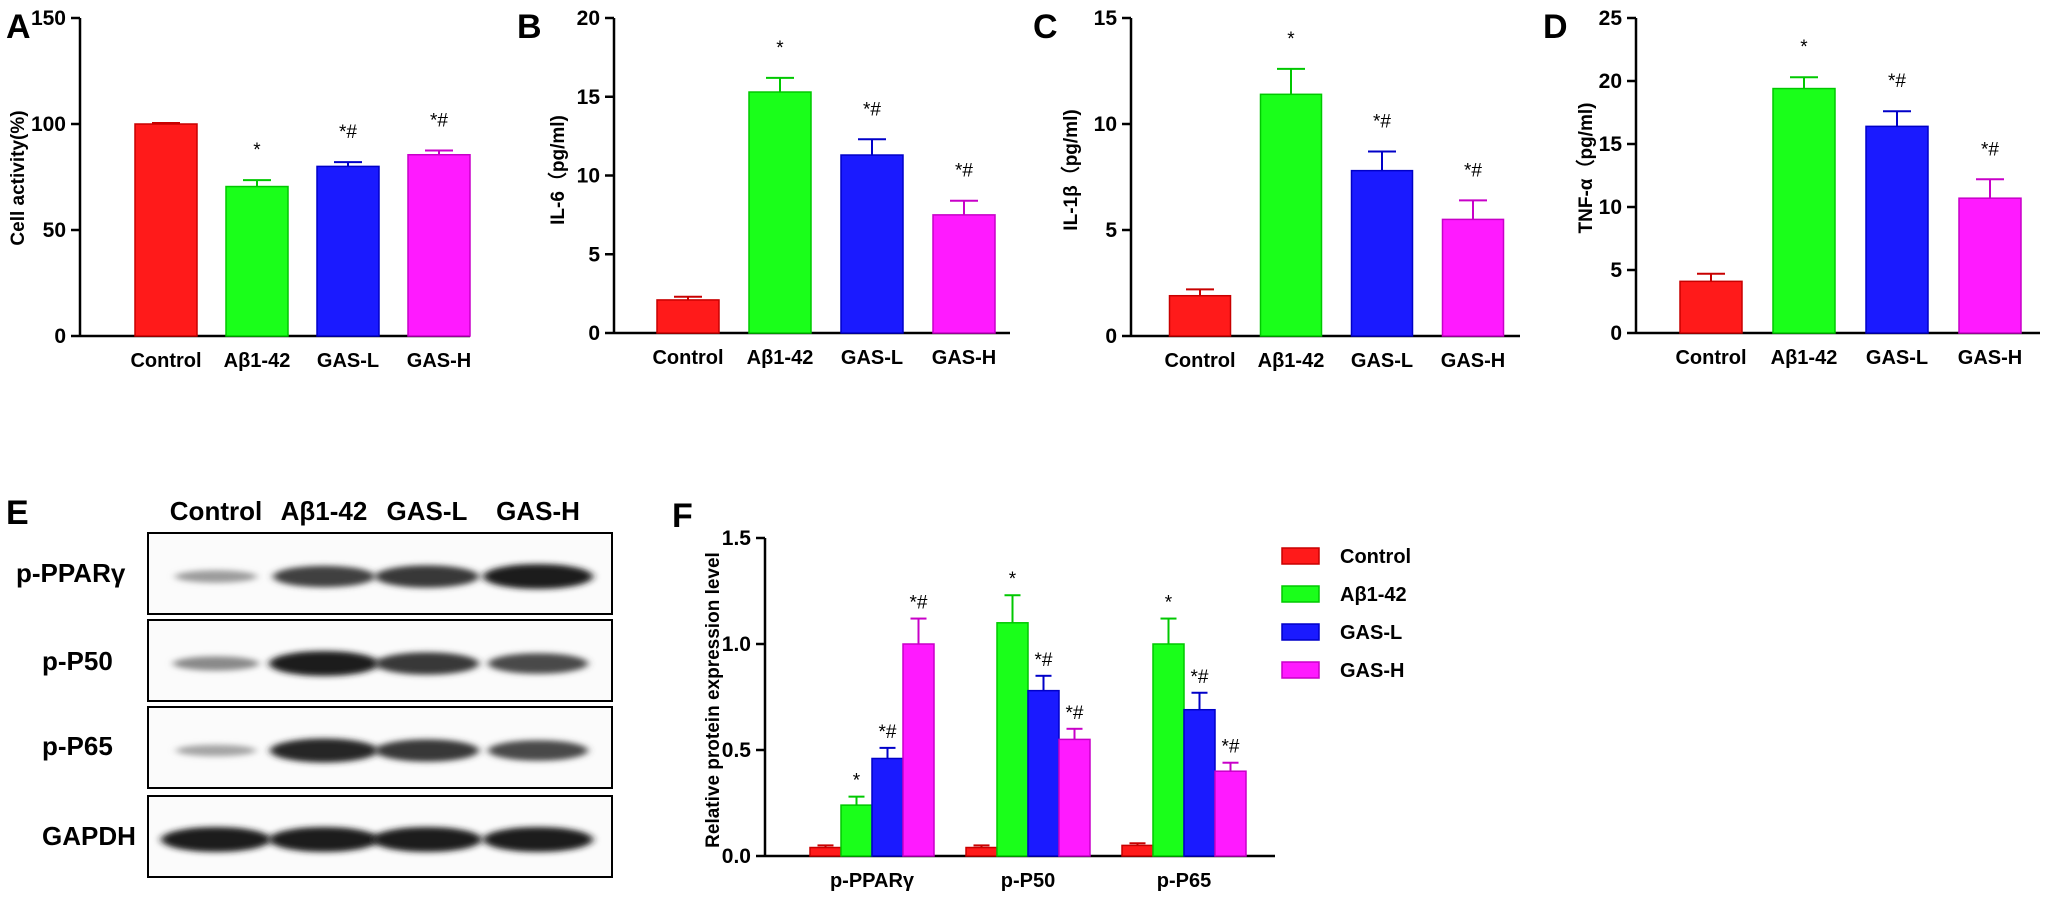  Describe the element at coordinates (1372, 671) in the screenshot. I see `legend-label: GAS-H` at that location.